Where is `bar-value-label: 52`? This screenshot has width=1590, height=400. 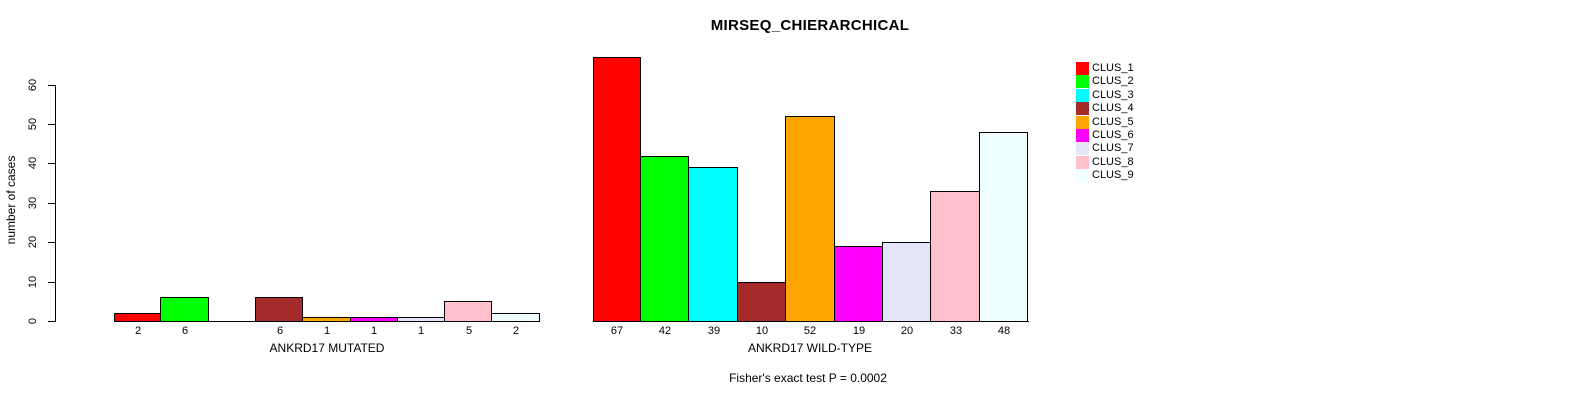 bar-value-label: 52 is located at coordinates (810, 331).